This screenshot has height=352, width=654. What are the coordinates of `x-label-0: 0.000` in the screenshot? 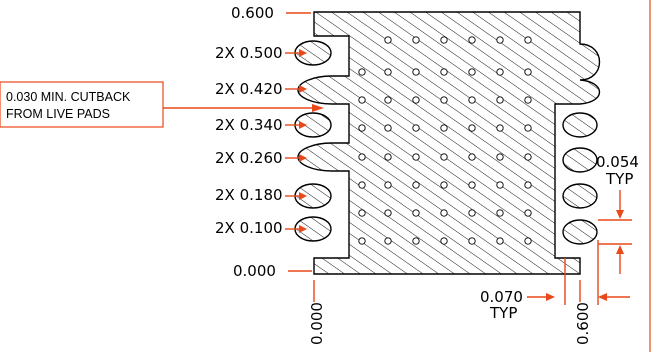 It's located at (317, 323).